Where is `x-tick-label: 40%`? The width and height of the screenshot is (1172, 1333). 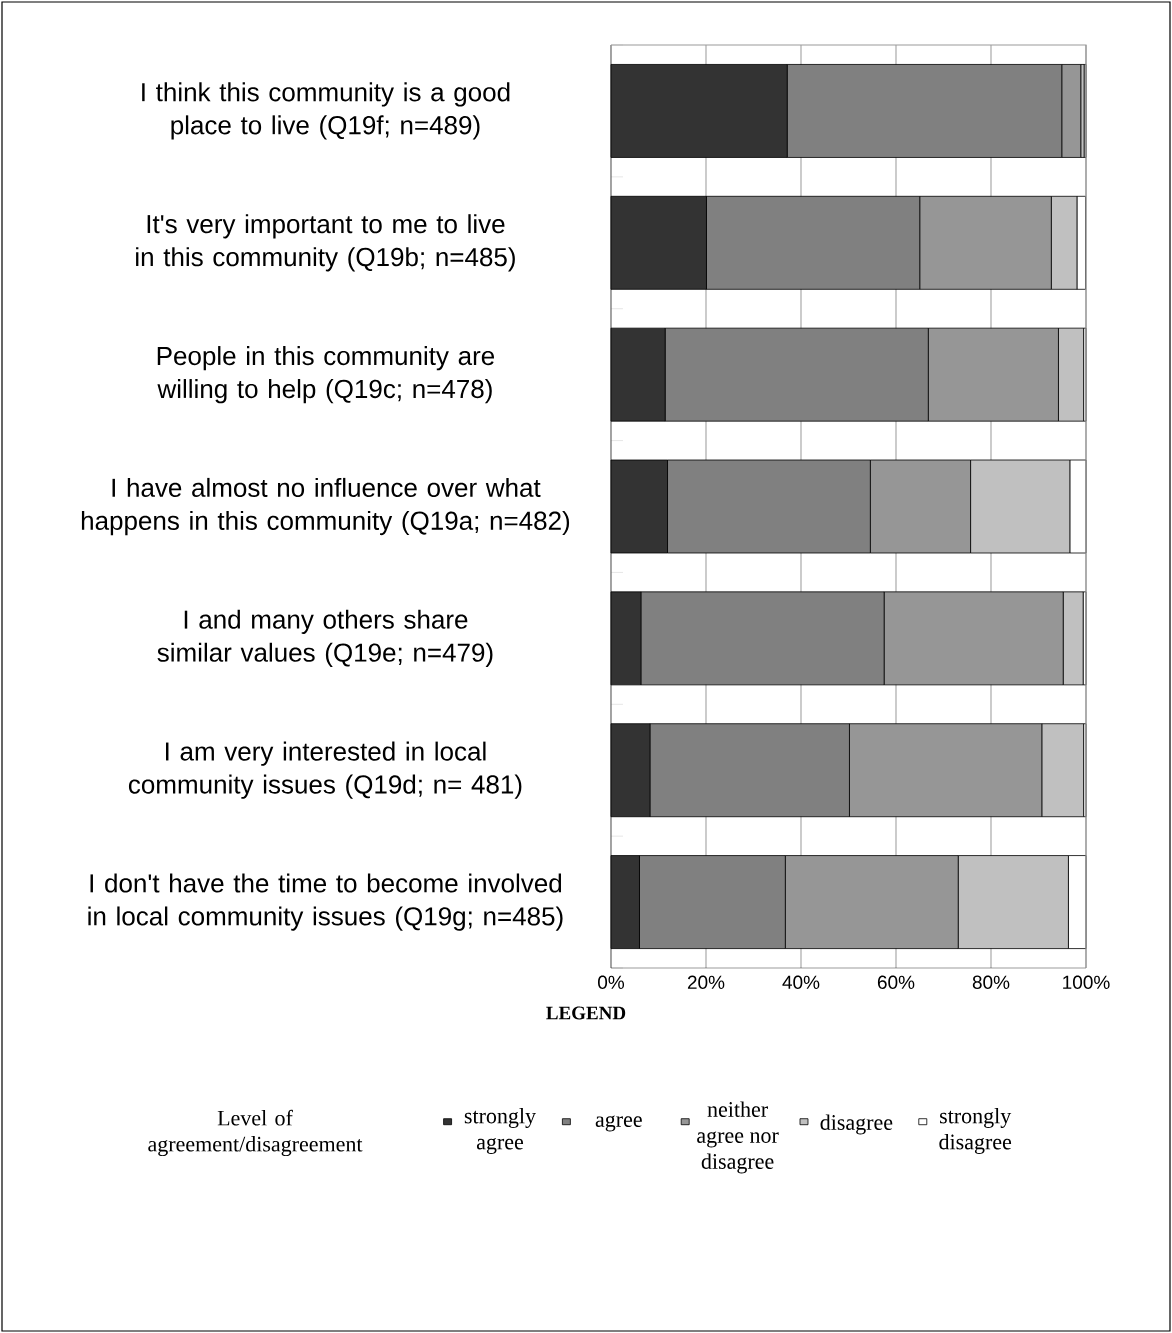
x-tick-label: 40% is located at coordinates (801, 982).